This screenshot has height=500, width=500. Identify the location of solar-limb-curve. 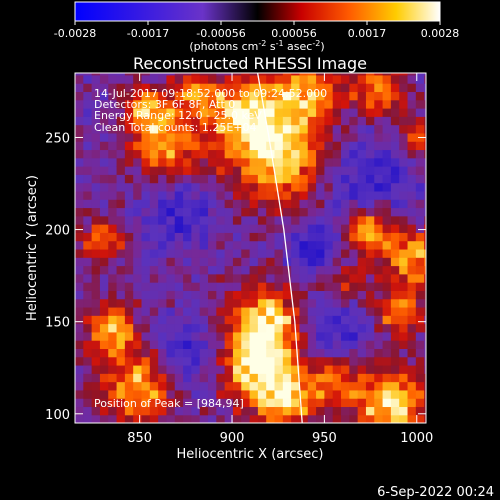
(279, 248).